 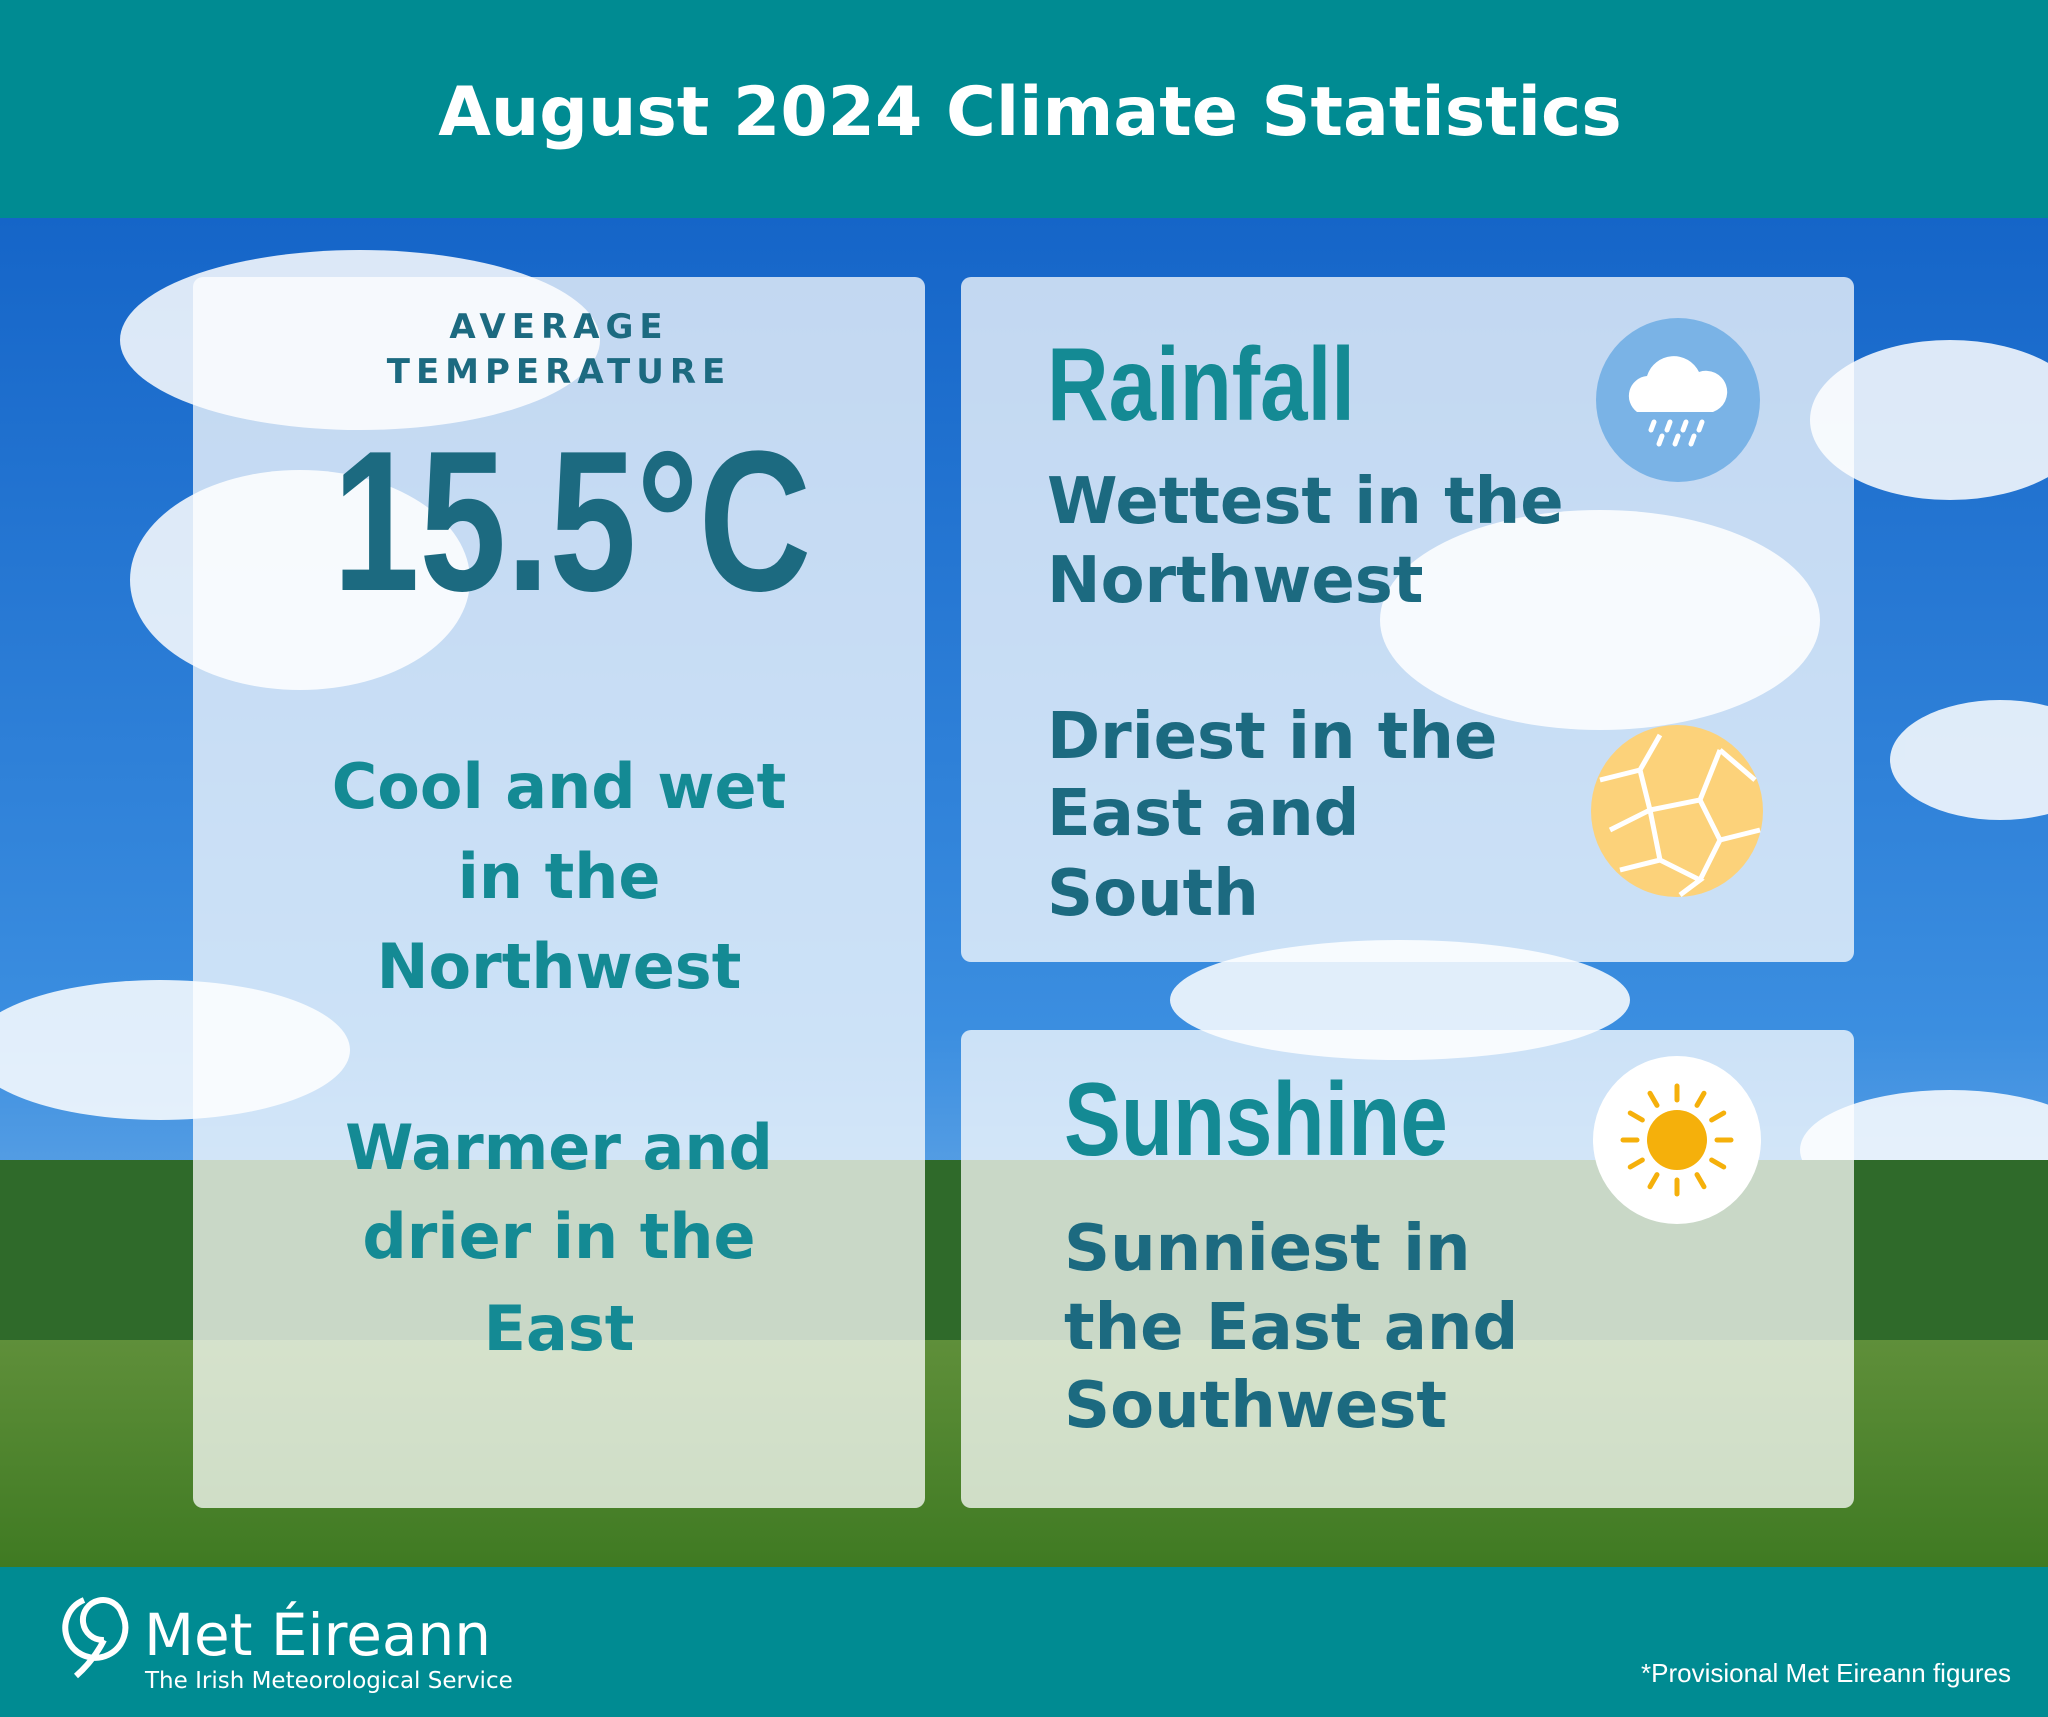 What do you see at coordinates (1024, 1642) in the screenshot?
I see `footer-band` at bounding box center [1024, 1642].